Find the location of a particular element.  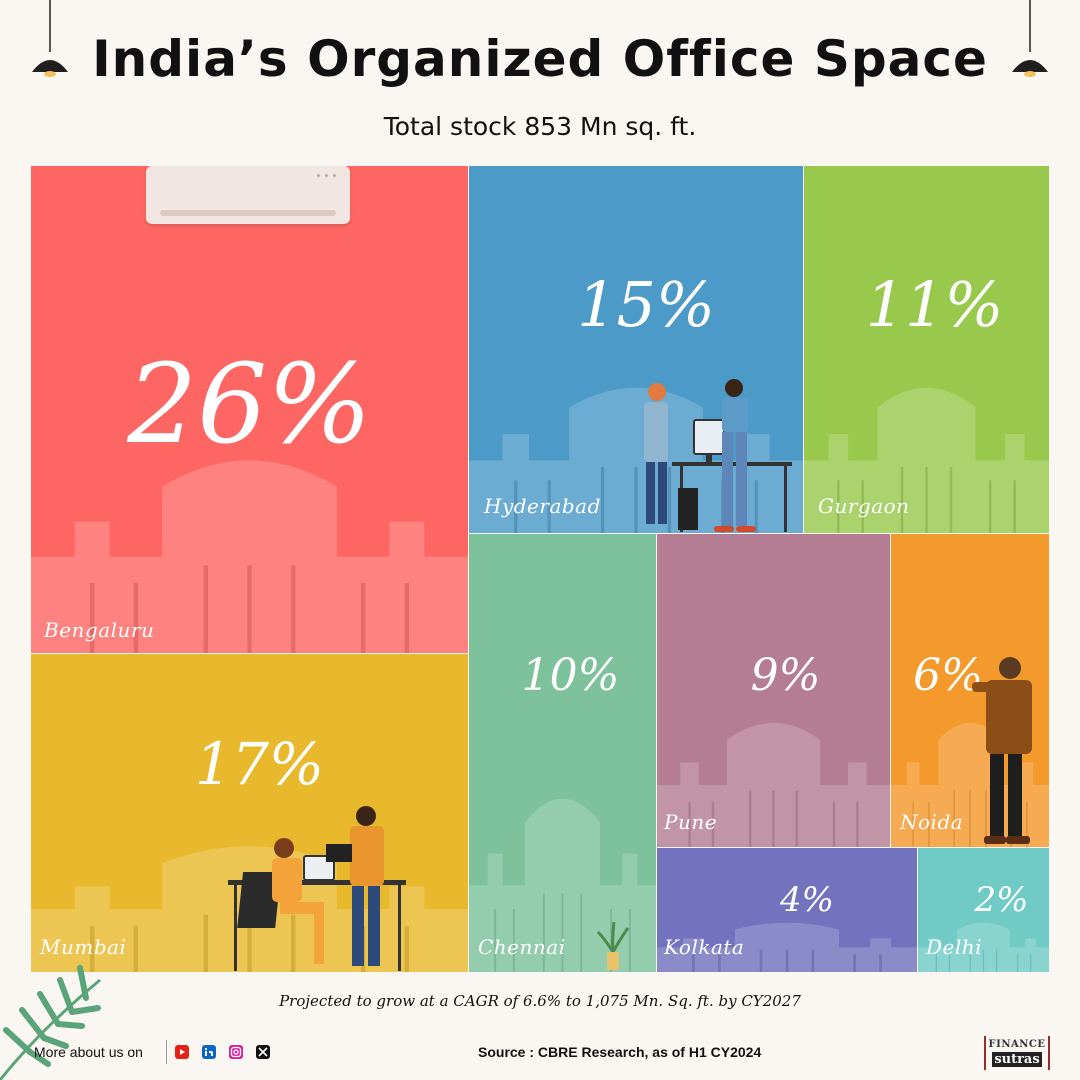

tile-city-label: Mumbai is located at coordinates (83, 947).